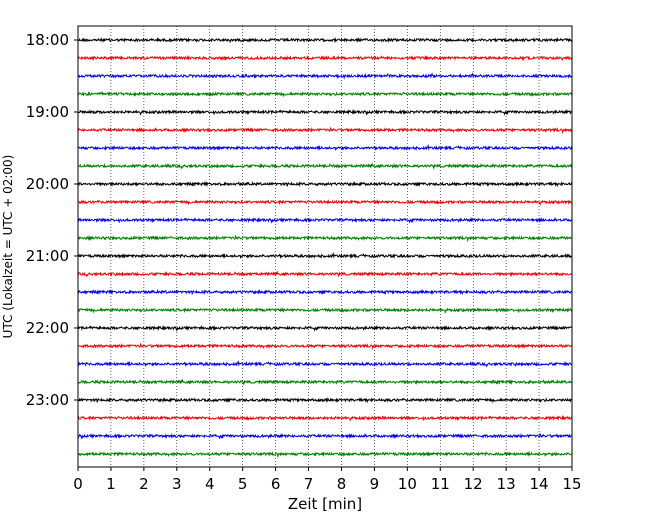  What do you see at coordinates (52, 220) in the screenshot?
I see `y-axis-ticks: 18:00 19:00 20:00 21:00 22:00 23:00` at bounding box center [52, 220].